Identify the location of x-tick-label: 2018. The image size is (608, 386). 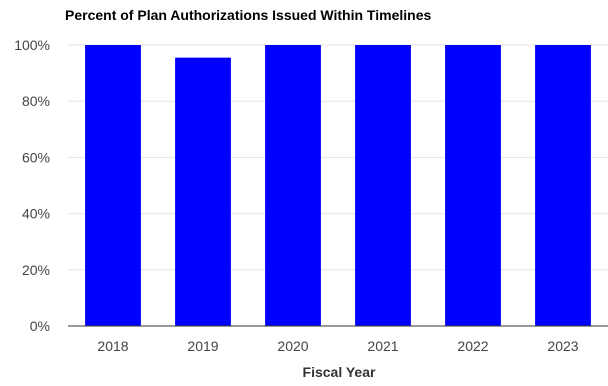
(112, 346).